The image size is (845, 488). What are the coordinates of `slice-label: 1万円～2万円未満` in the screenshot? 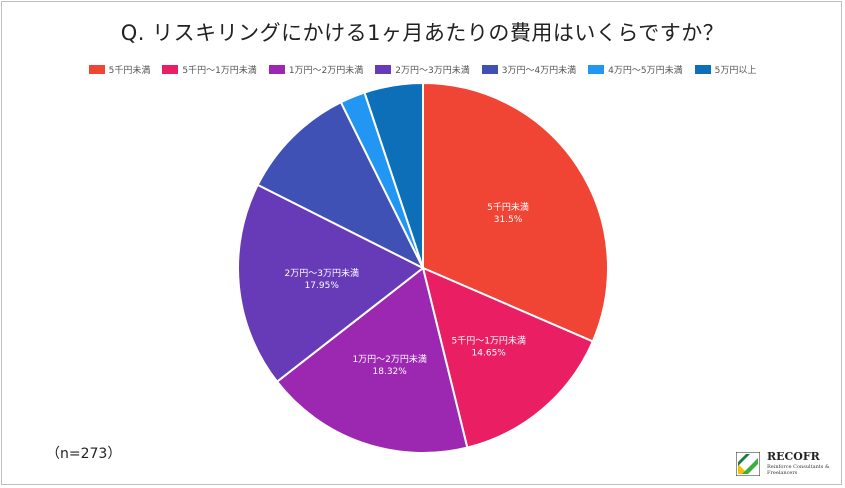 It's located at (389, 359).